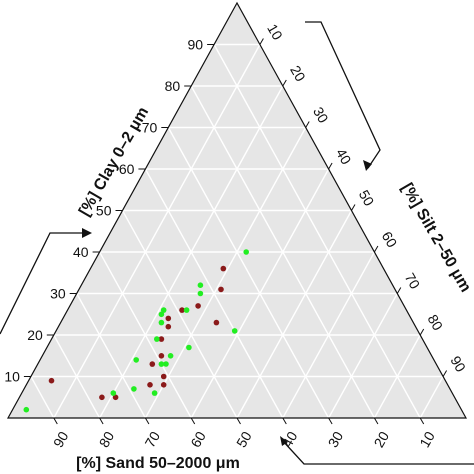 This screenshot has width=474, height=474. What do you see at coordinates (367, 198) in the screenshot?
I see `silt-tick-label: 50` at bounding box center [367, 198].